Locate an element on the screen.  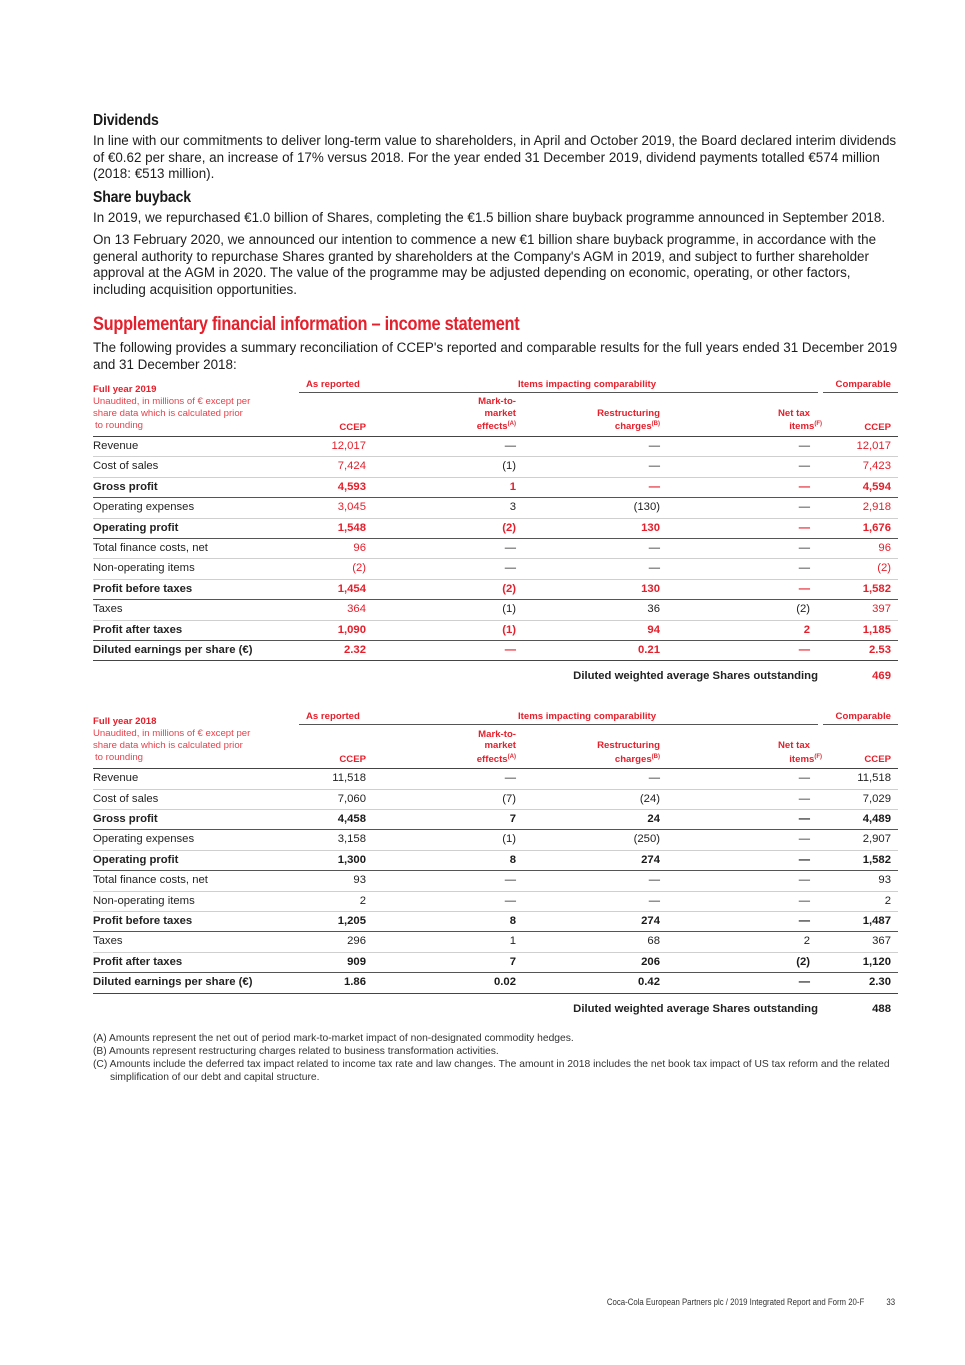
diluted-weighted-value: 488 is located at coordinates (881, 1008).